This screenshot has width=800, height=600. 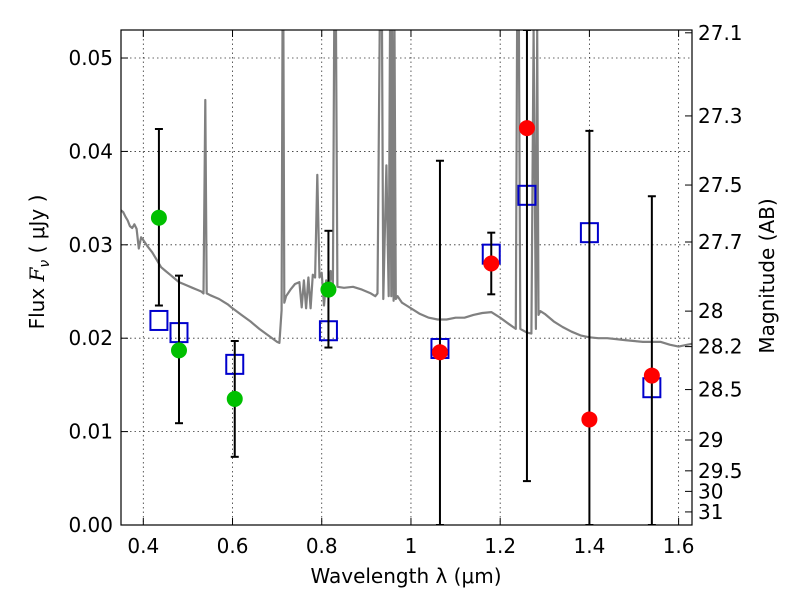 I want to click on y-tick-label: 0.04, so click(x=90, y=151).